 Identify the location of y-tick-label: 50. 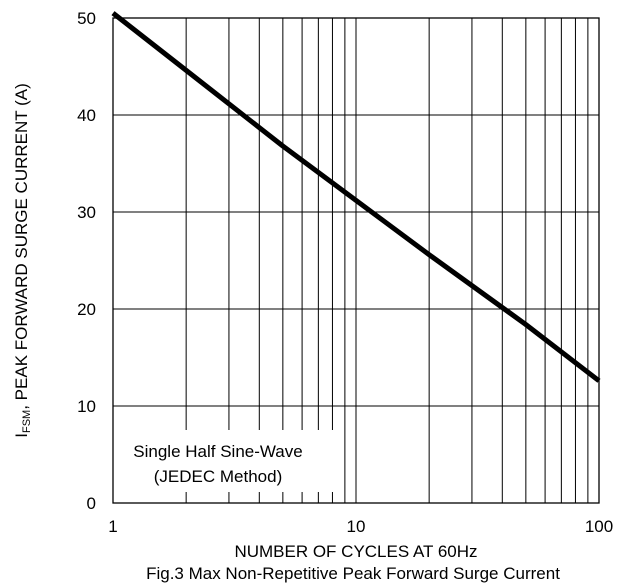
(86, 18).